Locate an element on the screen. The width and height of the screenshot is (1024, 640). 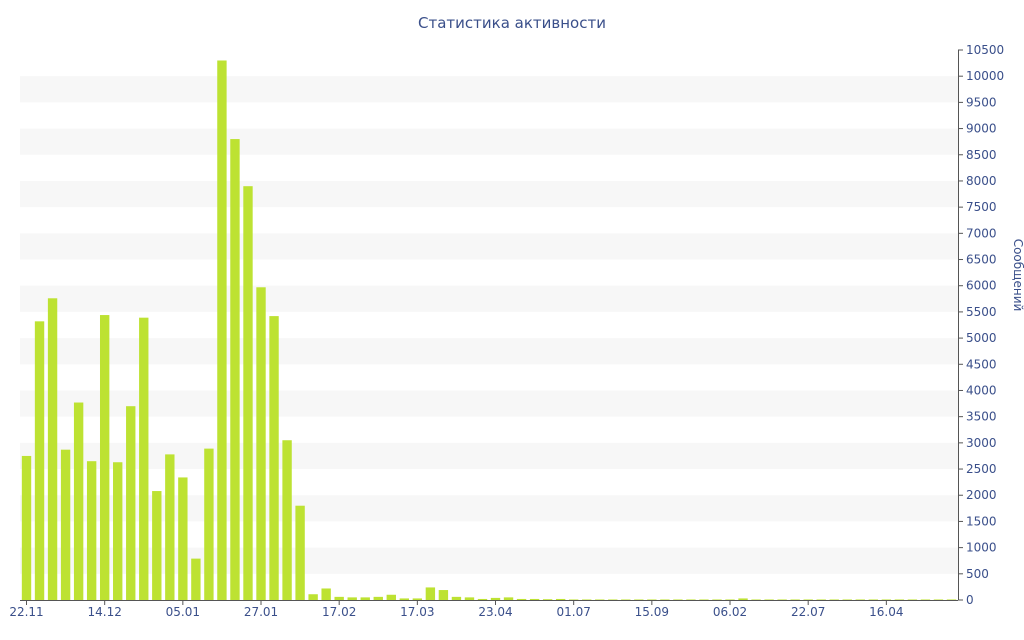
y-tick-label: 7000 is located at coordinates (981, 233).